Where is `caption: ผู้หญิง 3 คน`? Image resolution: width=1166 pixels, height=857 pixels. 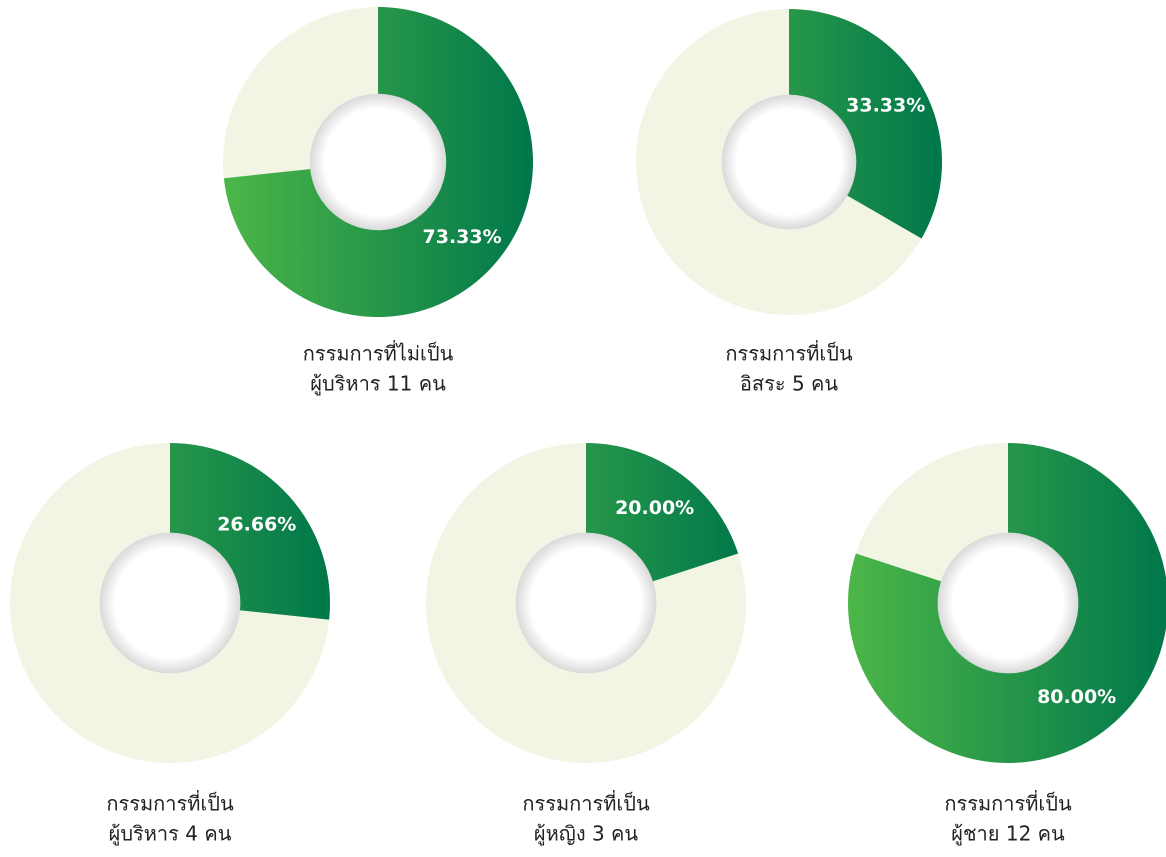 caption: ผู้หญิง 3 คน is located at coordinates (586, 834).